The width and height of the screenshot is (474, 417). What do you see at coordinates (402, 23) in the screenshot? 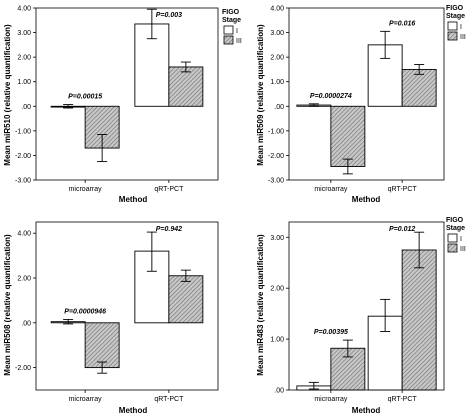
I see `p-value-annotation: P=0.016` at bounding box center [402, 23].